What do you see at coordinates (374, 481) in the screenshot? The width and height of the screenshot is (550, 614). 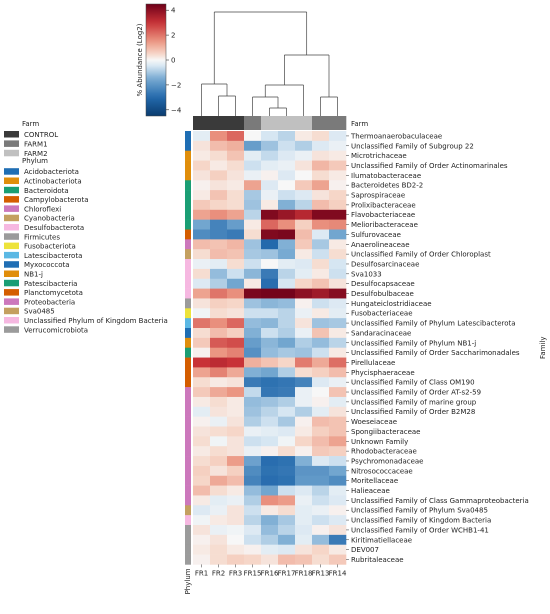 I see `row-label: Moritellaceae` at bounding box center [374, 481].